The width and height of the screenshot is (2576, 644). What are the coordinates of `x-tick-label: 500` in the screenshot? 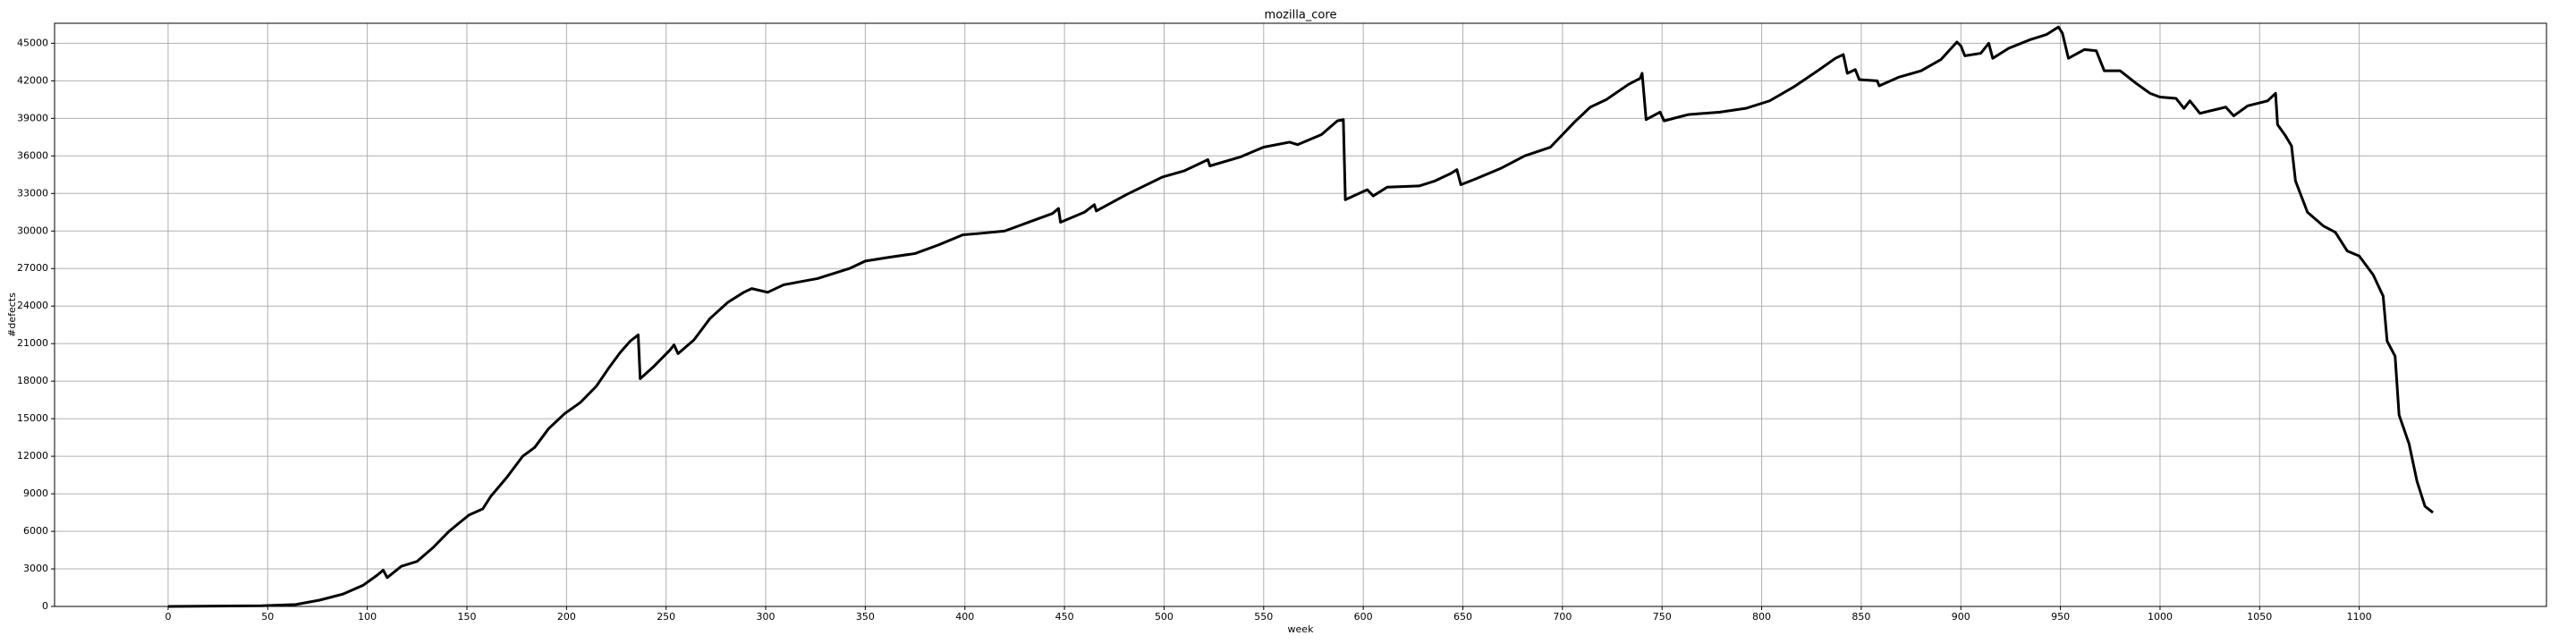 It's located at (1164, 617).